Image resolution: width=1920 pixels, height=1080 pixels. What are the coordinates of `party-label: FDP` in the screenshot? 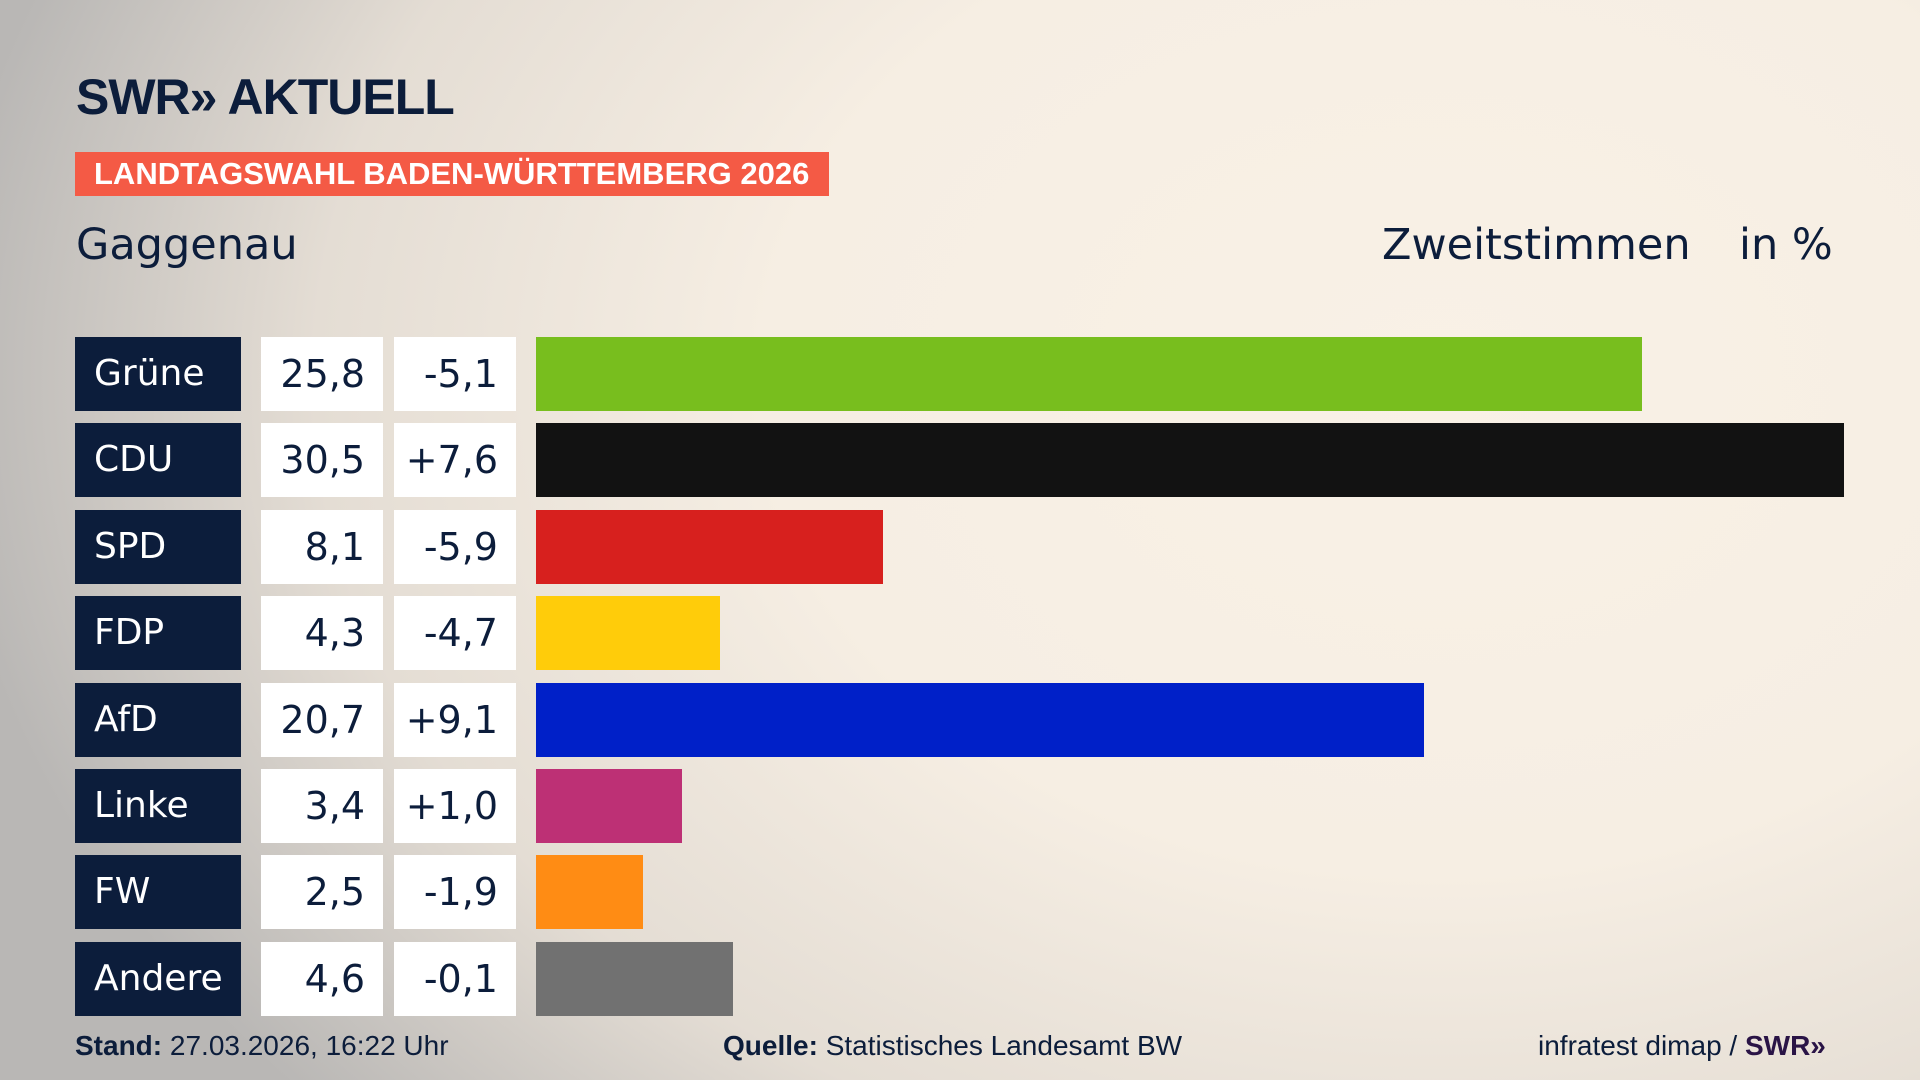 It's located at (158, 633).